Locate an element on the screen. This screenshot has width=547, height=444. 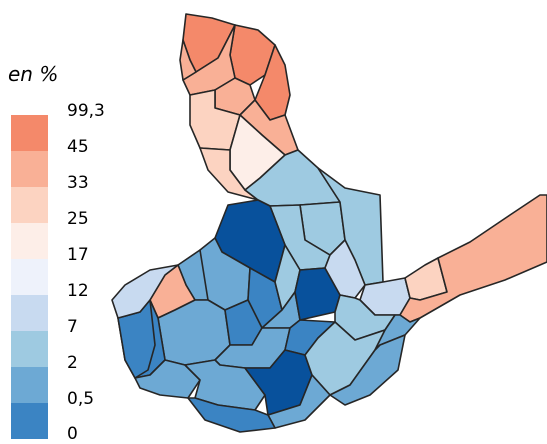
legend-title: en % is located at coordinates (33, 74).